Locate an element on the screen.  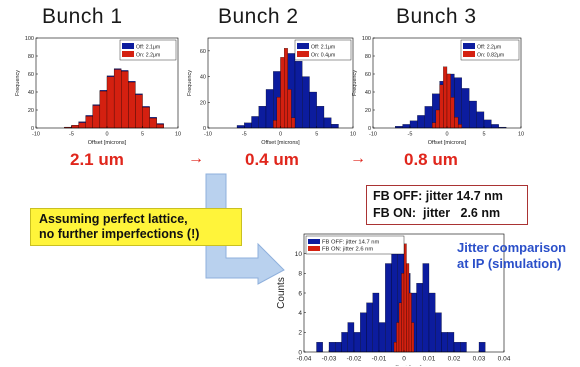
legend-entry: On: 0.4μm is located at coordinates (323, 56).